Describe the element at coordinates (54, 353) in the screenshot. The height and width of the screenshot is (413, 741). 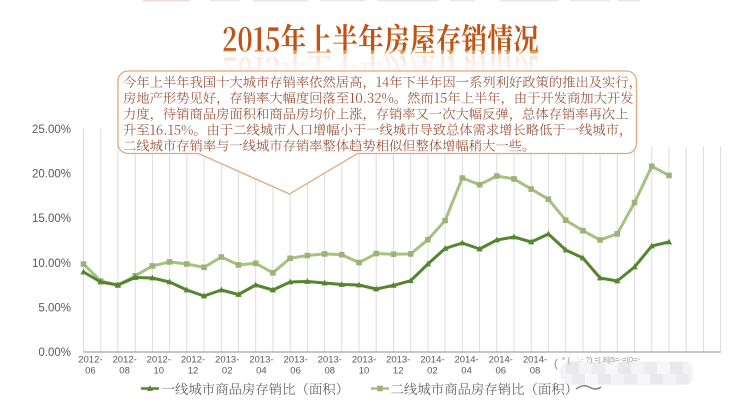
I see `svg-text: 0.00%` at that location.